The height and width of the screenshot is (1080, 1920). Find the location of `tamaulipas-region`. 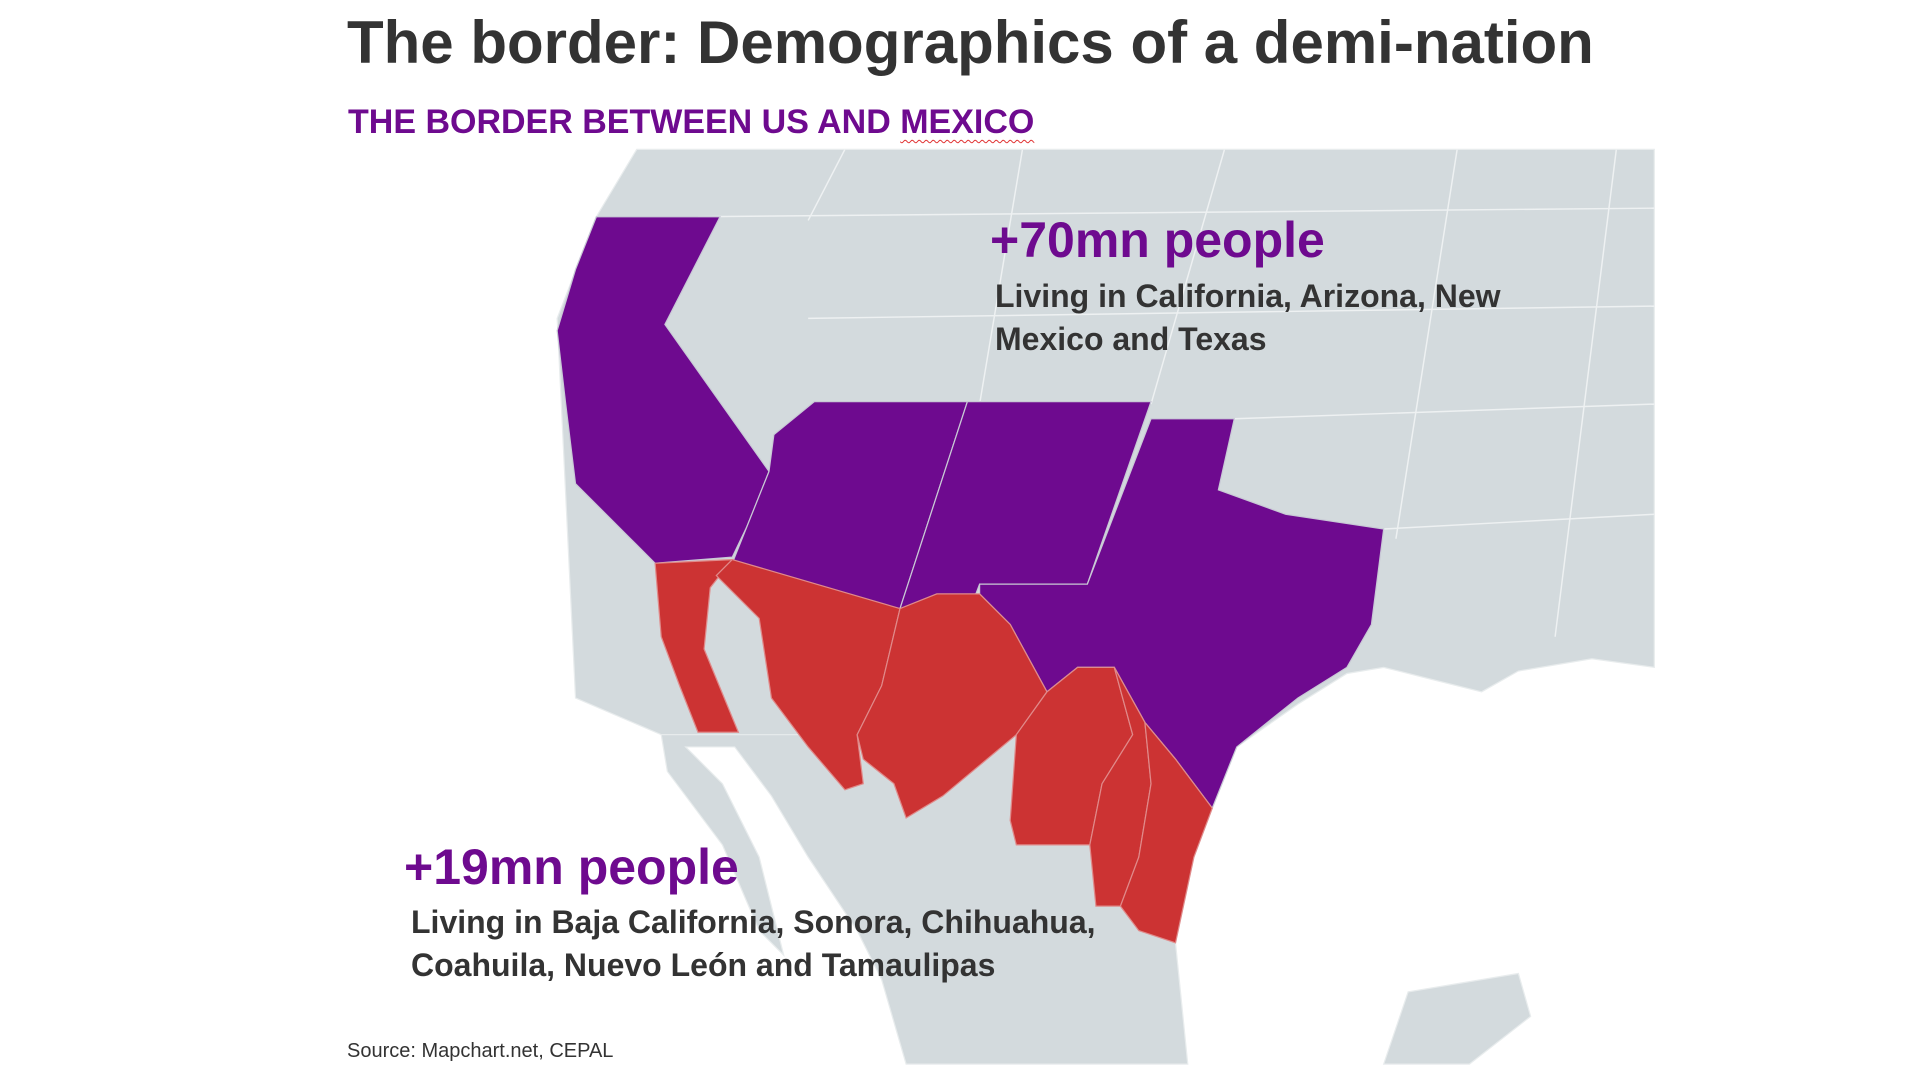

tamaulipas-region is located at coordinates (1166, 832).